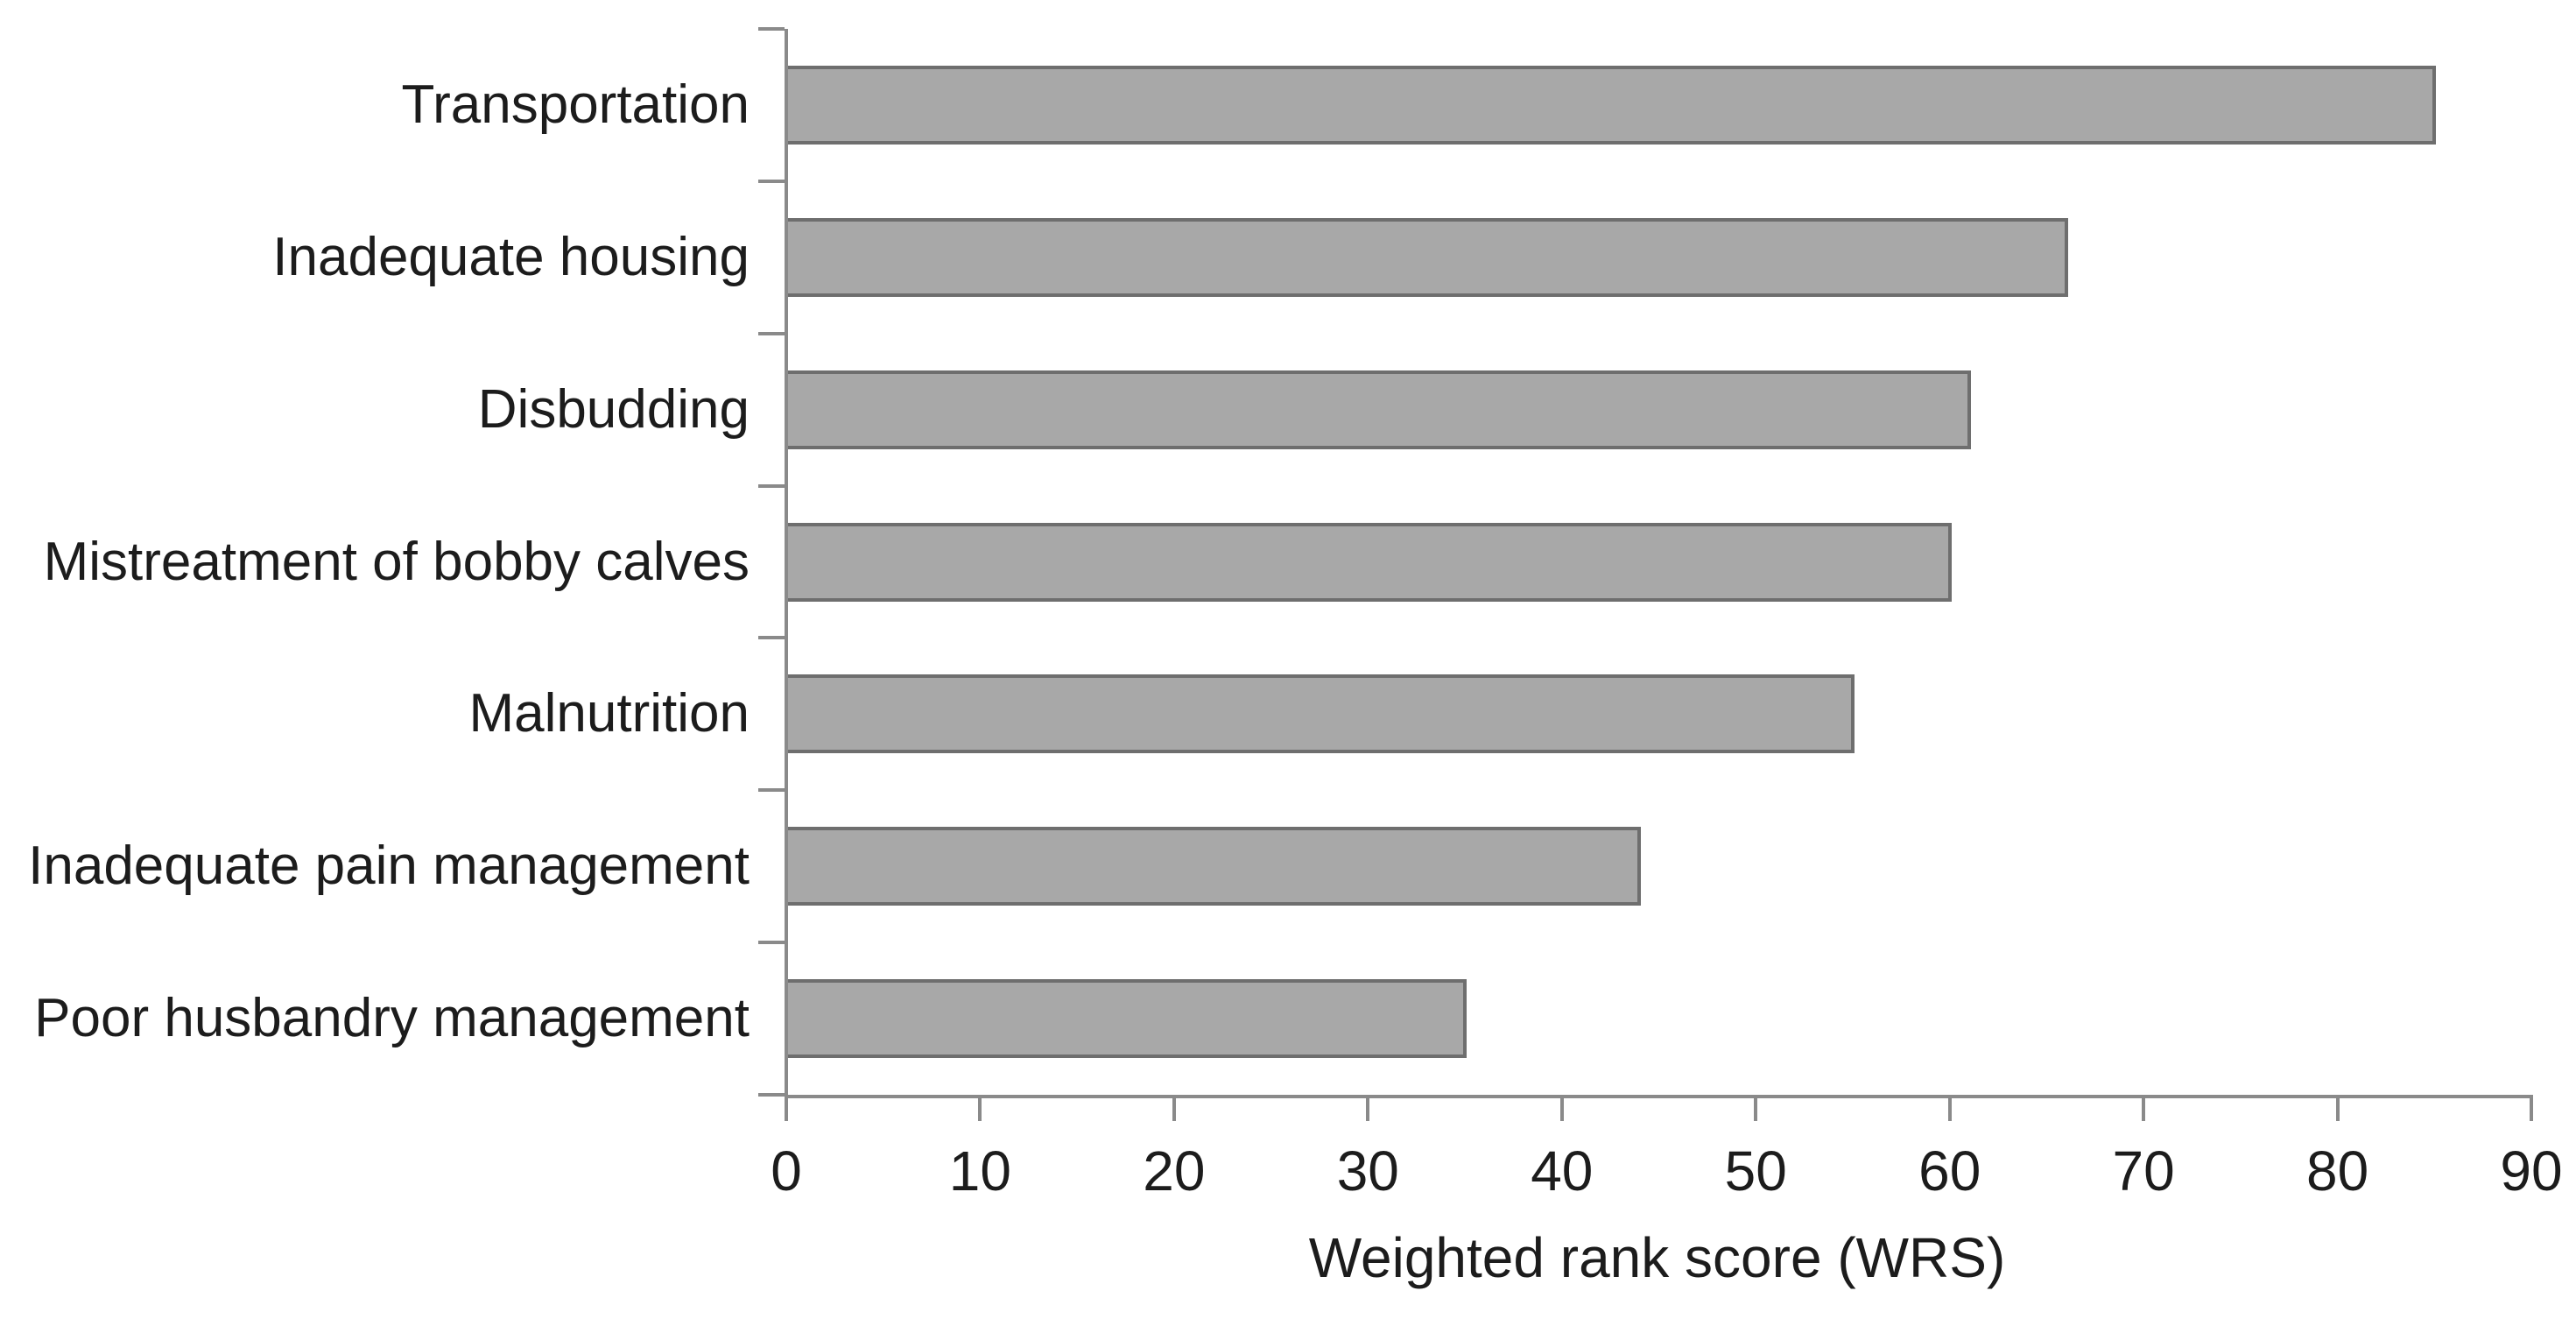 This screenshot has width=2576, height=1319. Describe the element at coordinates (2337, 1171) in the screenshot. I see `x-tick-label-80: 80` at that location.